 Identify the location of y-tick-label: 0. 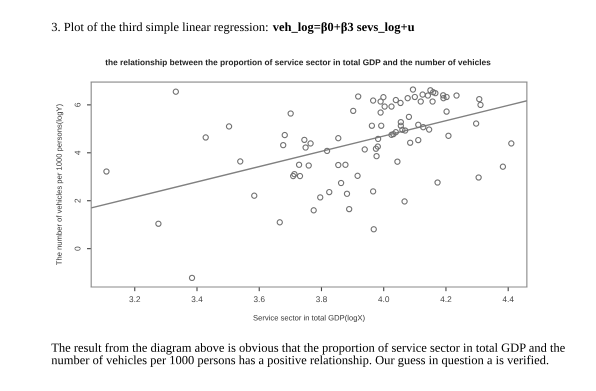
(77, 248).